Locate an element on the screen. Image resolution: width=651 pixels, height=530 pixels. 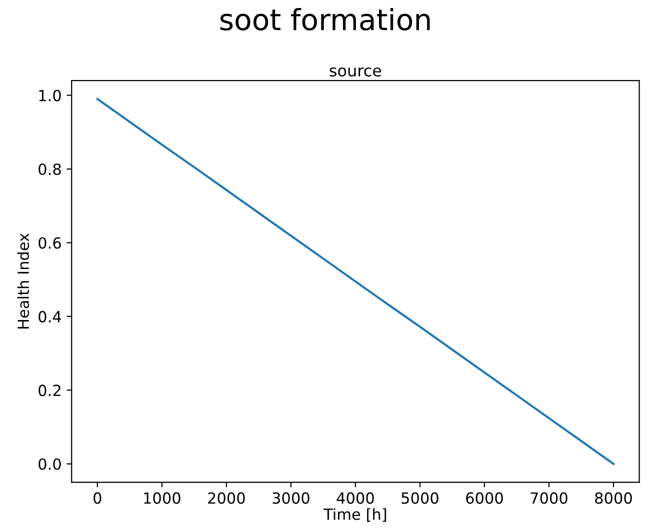
y-tick-label: 0.0 is located at coordinates (49, 464).